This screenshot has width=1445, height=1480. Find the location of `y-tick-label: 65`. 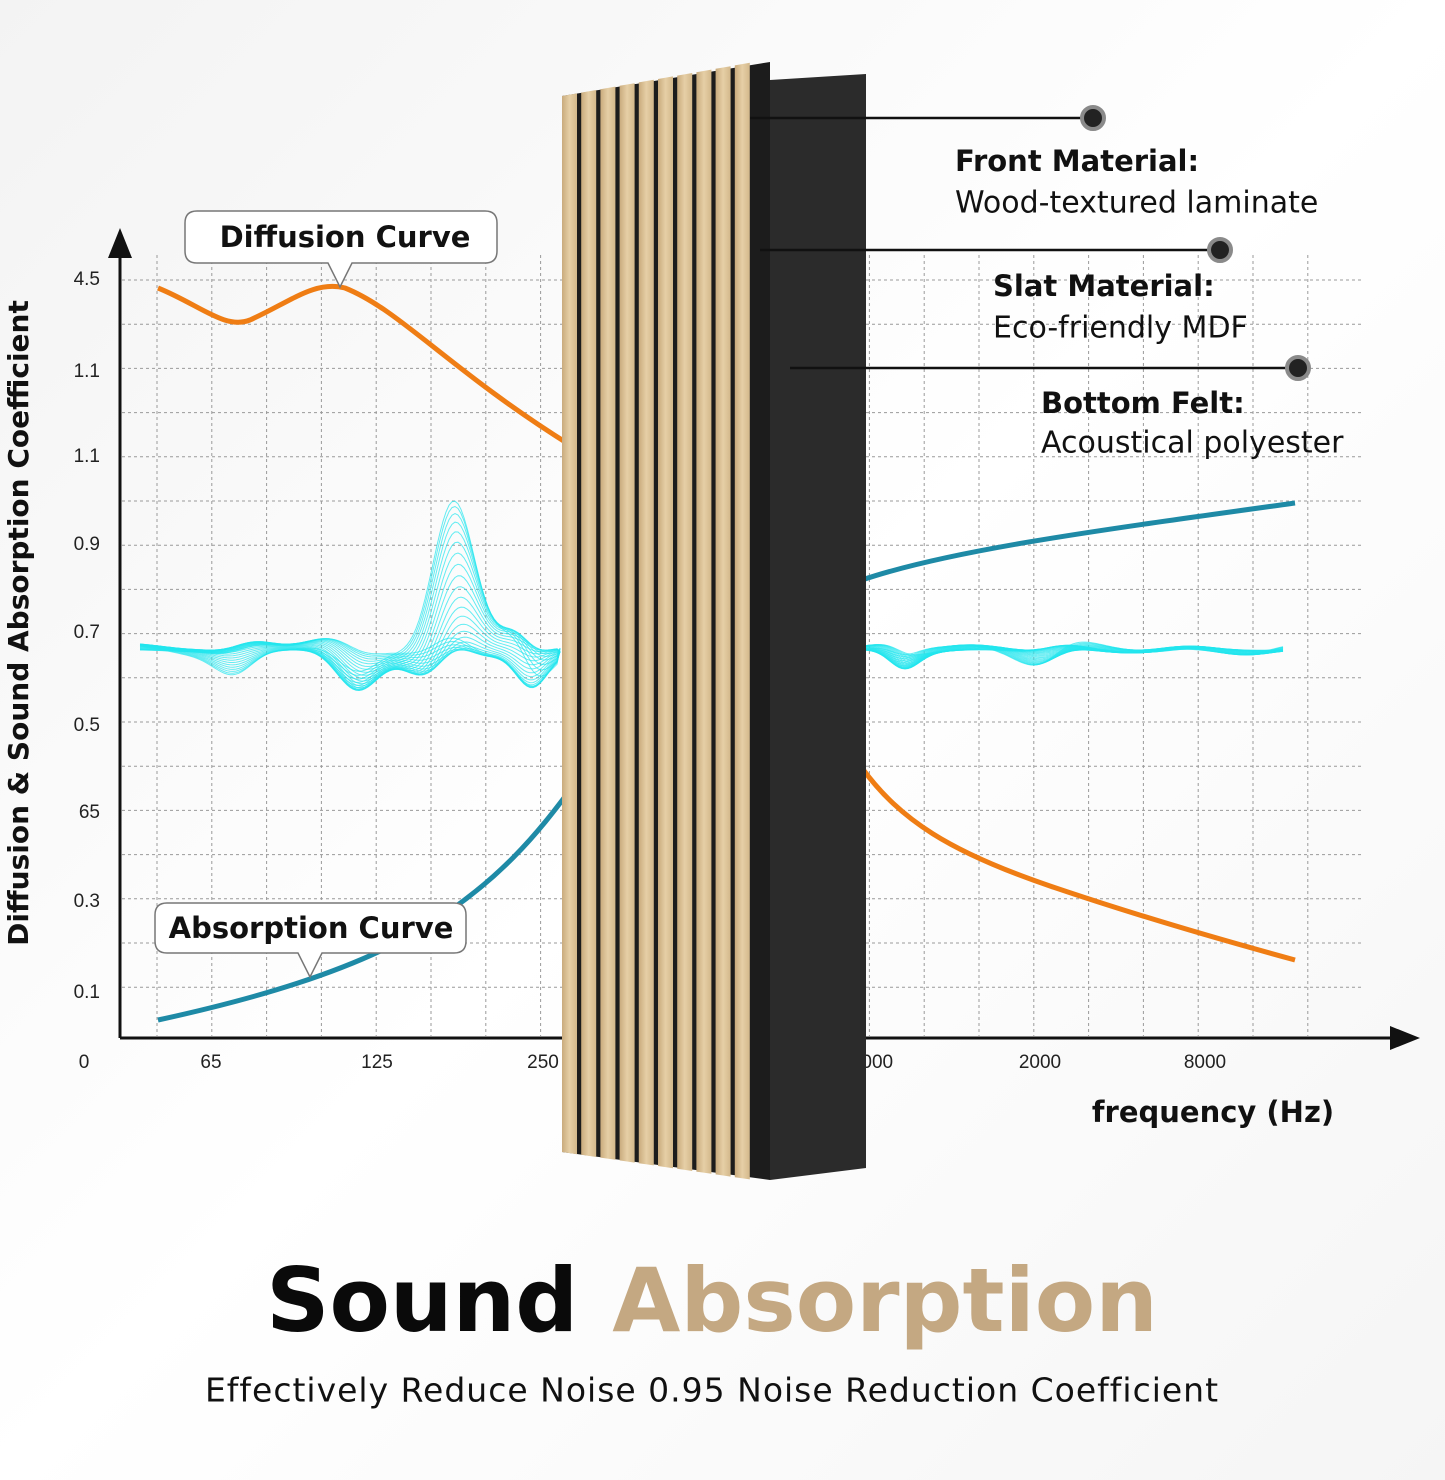

y-tick-label: 65 is located at coordinates (89, 812).